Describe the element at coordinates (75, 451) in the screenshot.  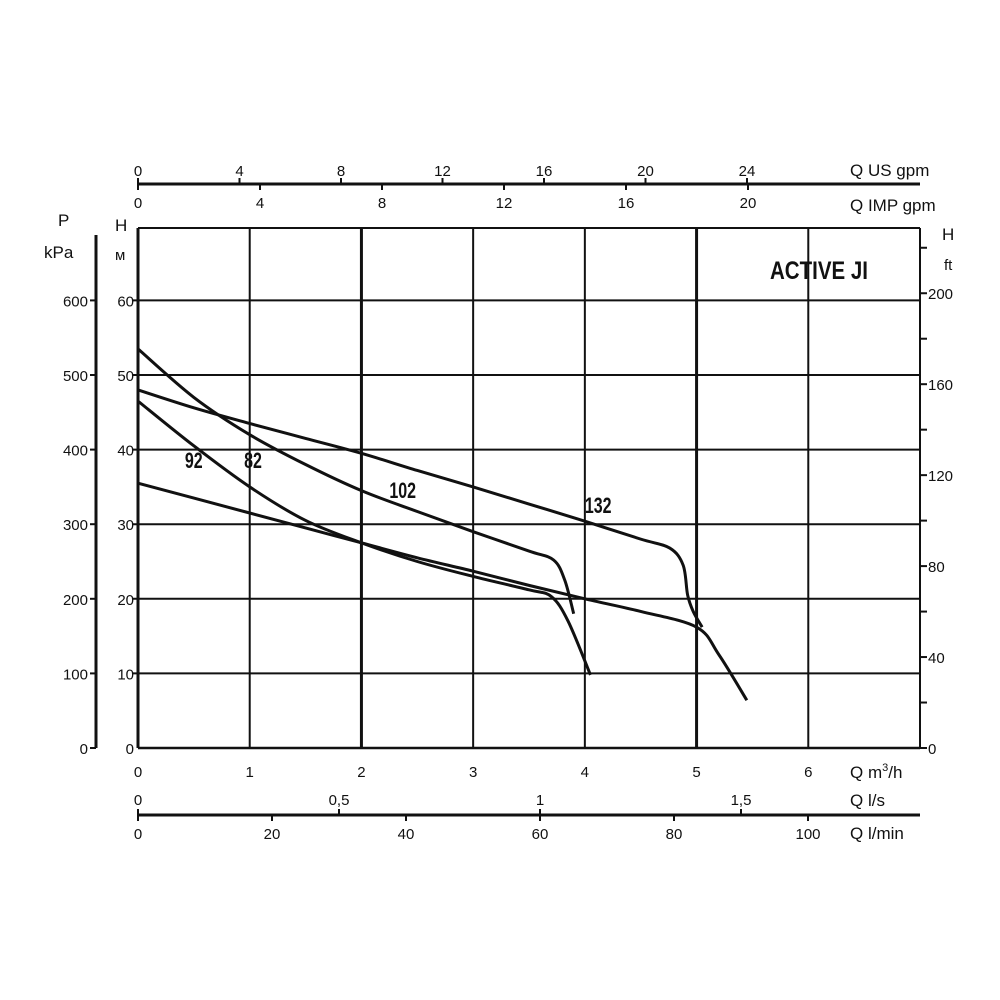
I see `pressure-tick-label: 400` at that location.